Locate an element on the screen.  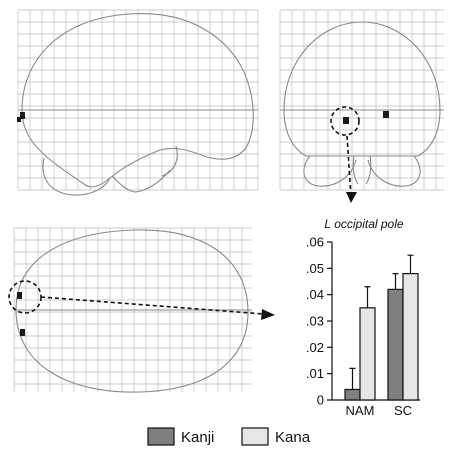
coronal-activation-blob-left is located at coordinates (346, 120).